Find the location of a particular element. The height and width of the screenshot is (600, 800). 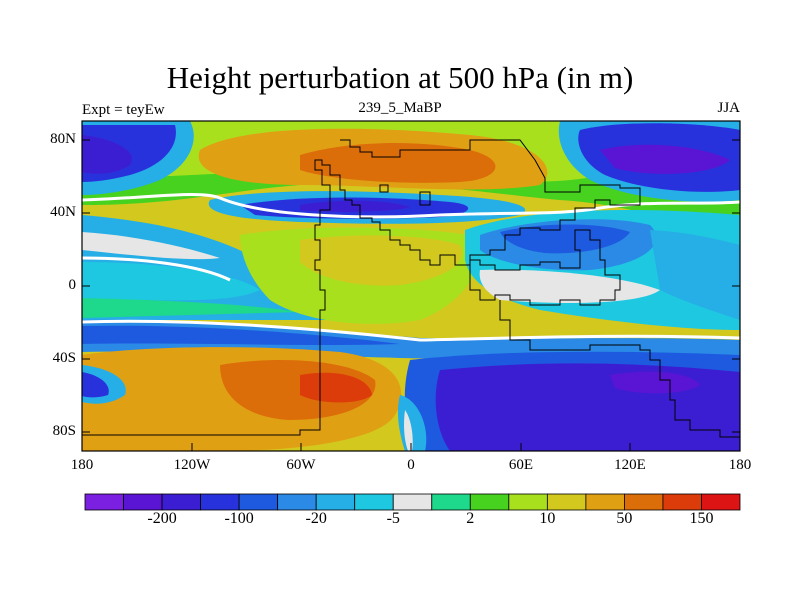

field-40n-band3 is located at coordinates (355, 206).